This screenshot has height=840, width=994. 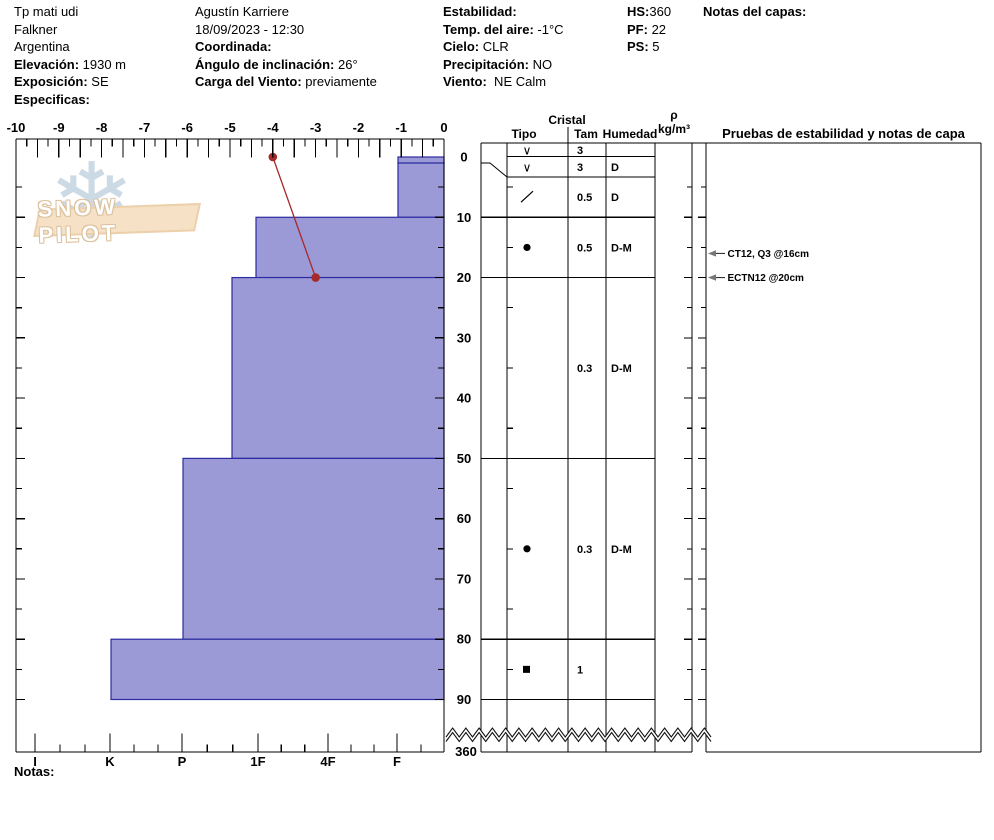 What do you see at coordinates (464, 217) in the screenshot?
I see `svg-text: 10` at bounding box center [464, 217].